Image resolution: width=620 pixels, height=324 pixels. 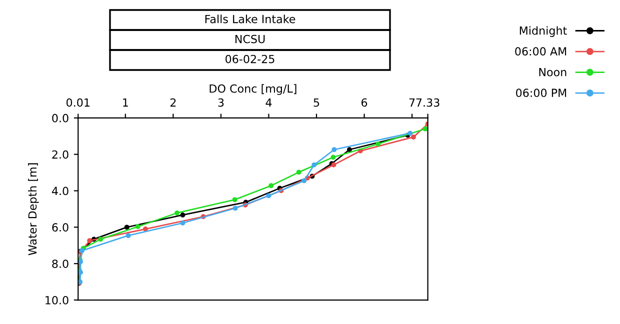 I want to click on x-tick-label: 7, so click(x=412, y=102).